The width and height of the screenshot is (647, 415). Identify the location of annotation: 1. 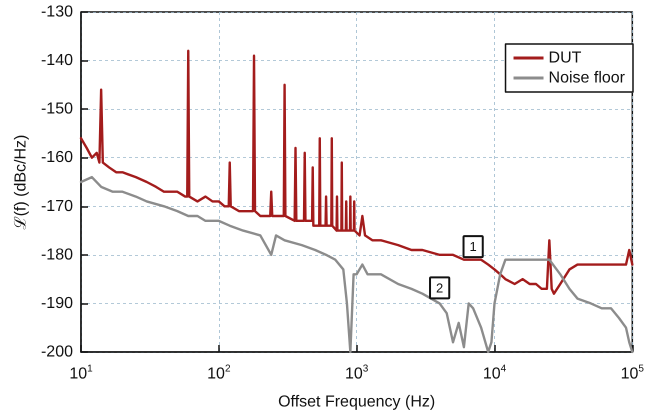
(473, 246).